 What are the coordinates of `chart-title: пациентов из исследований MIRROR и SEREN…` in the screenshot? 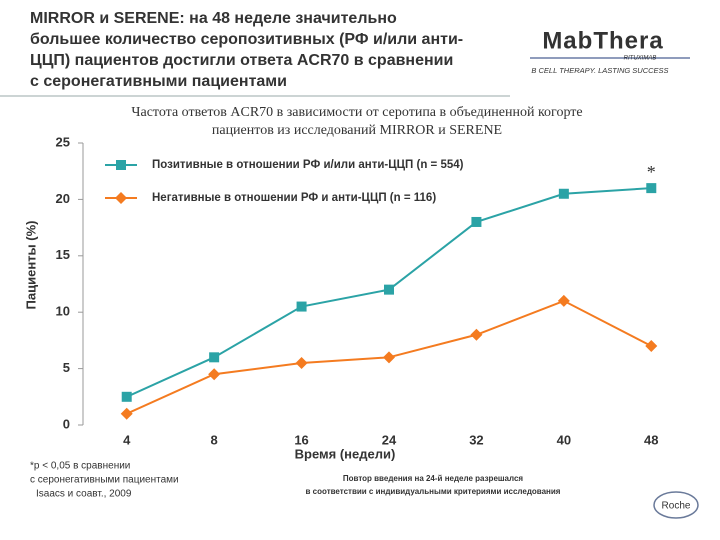 It's located at (357, 130).